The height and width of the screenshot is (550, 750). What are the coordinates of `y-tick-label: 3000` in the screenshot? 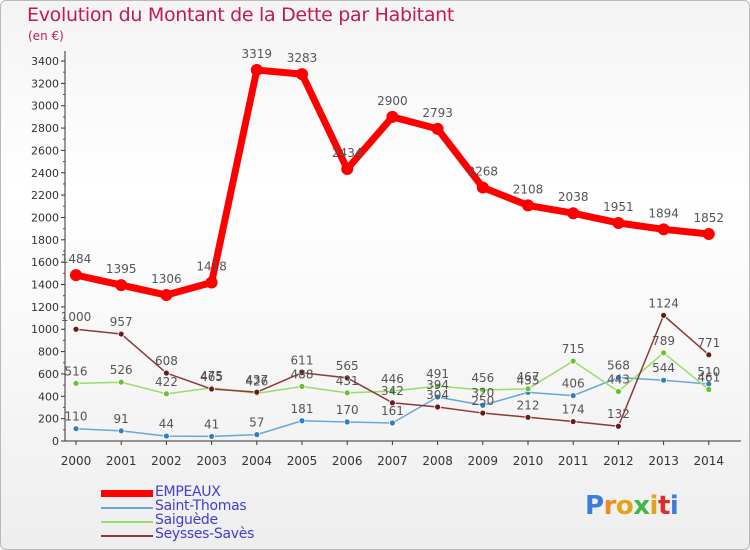 It's located at (45, 106).